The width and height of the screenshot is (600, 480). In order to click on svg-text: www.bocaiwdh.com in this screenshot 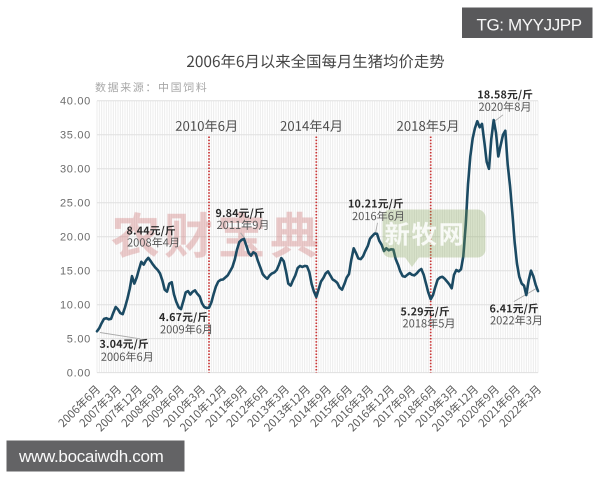, I will do `click(91, 456)`.